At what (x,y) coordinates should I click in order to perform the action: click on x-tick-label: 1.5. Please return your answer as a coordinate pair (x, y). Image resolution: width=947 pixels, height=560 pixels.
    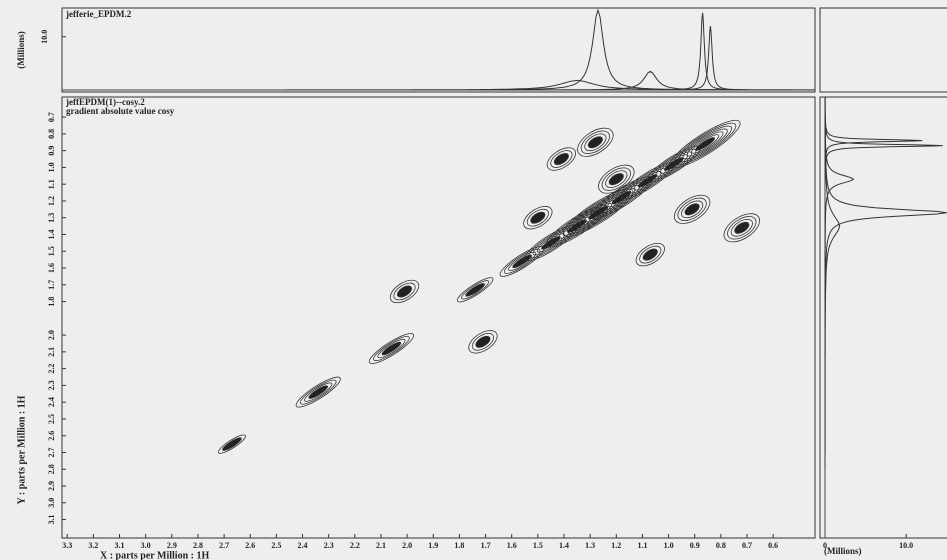
    Looking at the image, I should click on (538, 545).